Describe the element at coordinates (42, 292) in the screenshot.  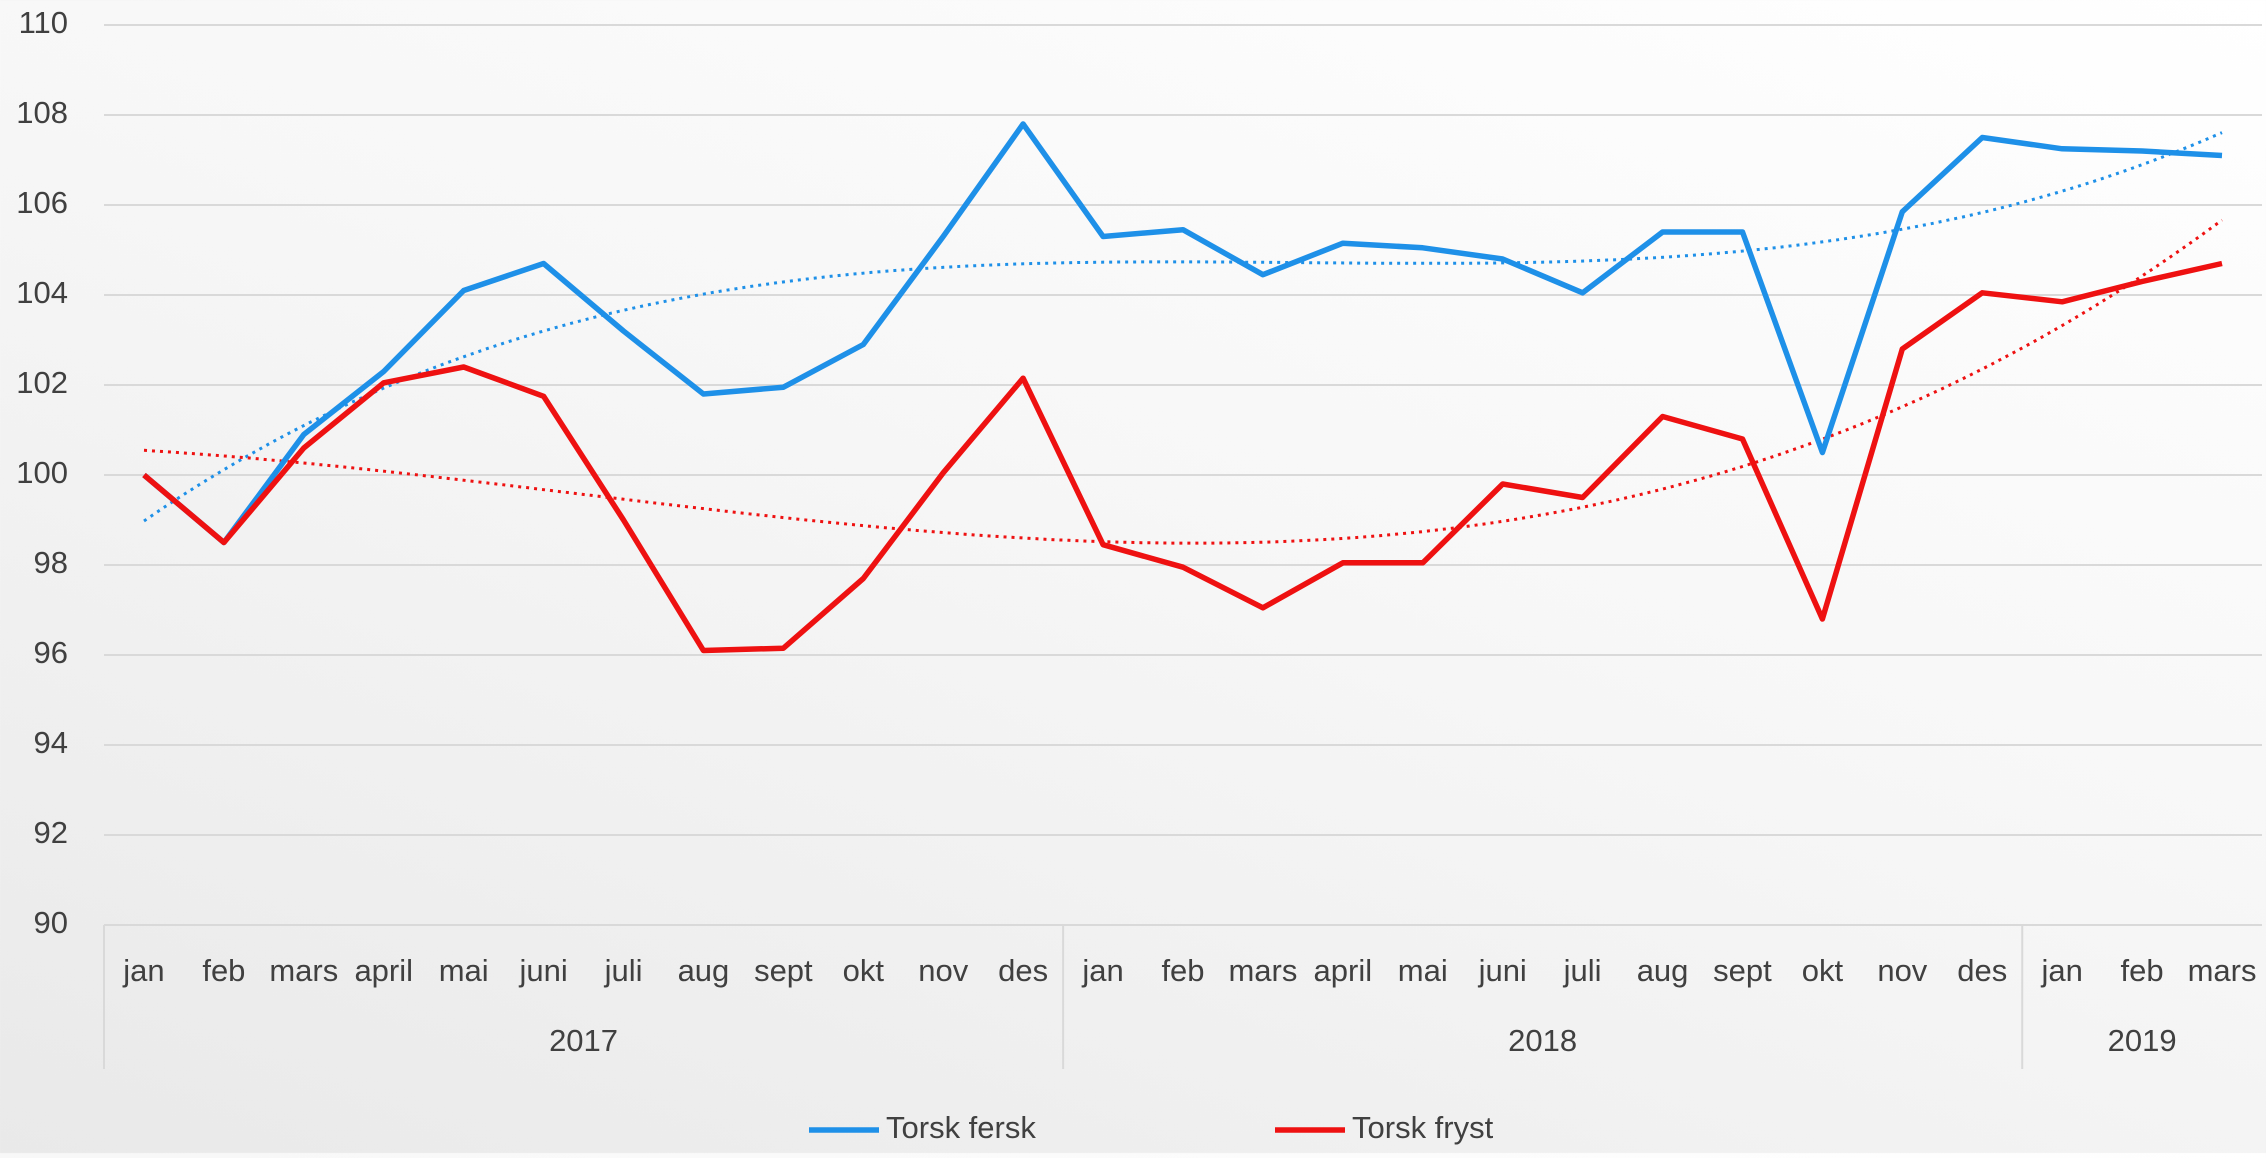
I see `y-tick-label: 104` at that location.